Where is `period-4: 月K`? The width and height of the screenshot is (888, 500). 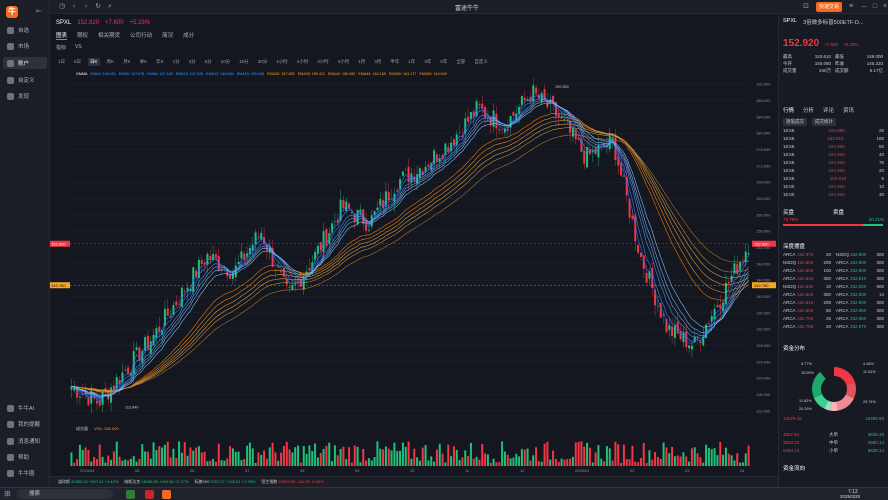
period-4: 月K is located at coordinates (127, 61).